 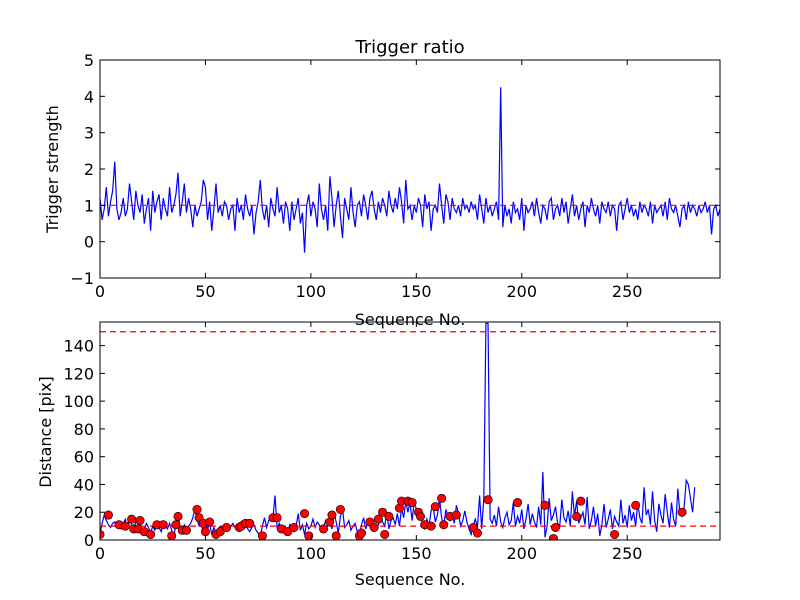 What do you see at coordinates (78, 373) in the screenshot?
I see `y-tick-label: 120` at bounding box center [78, 373].